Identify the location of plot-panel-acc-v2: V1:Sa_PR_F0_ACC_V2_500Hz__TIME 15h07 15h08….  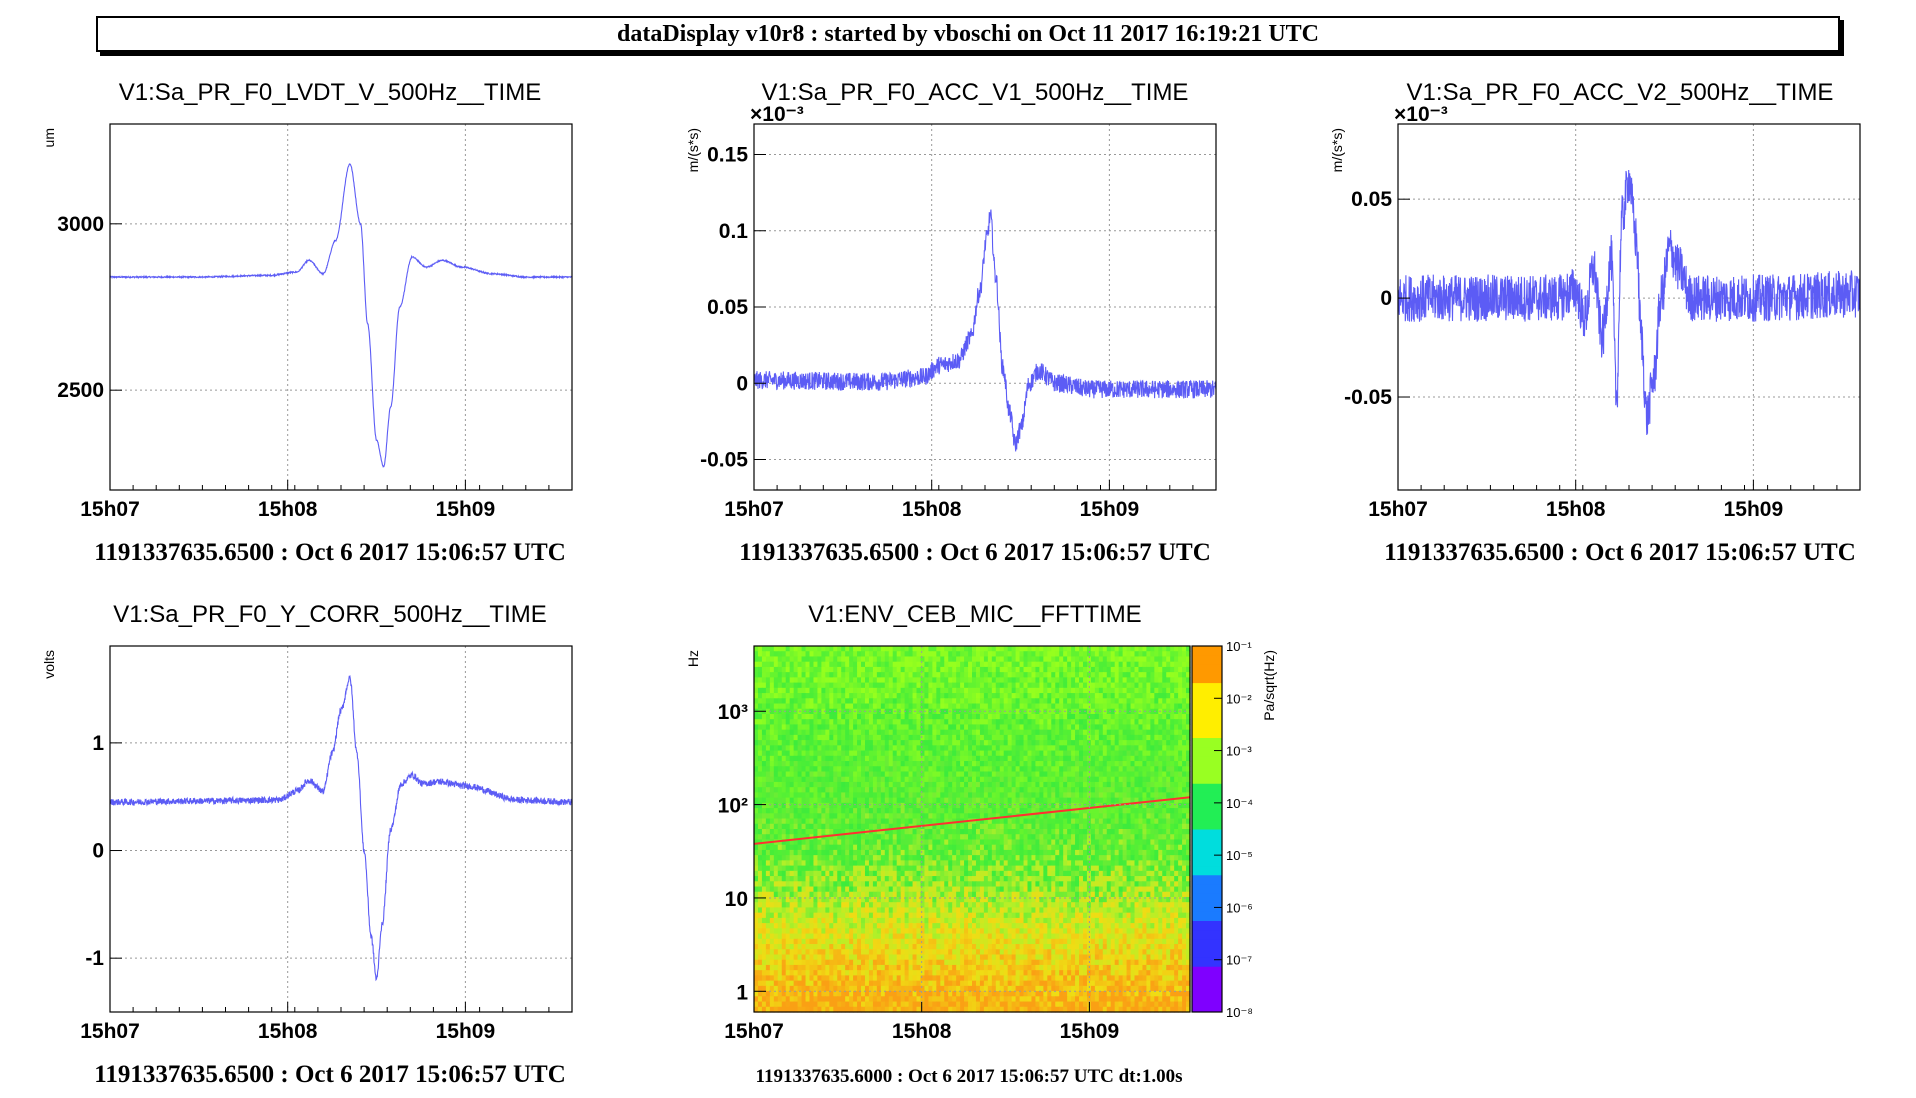
(1595, 322).